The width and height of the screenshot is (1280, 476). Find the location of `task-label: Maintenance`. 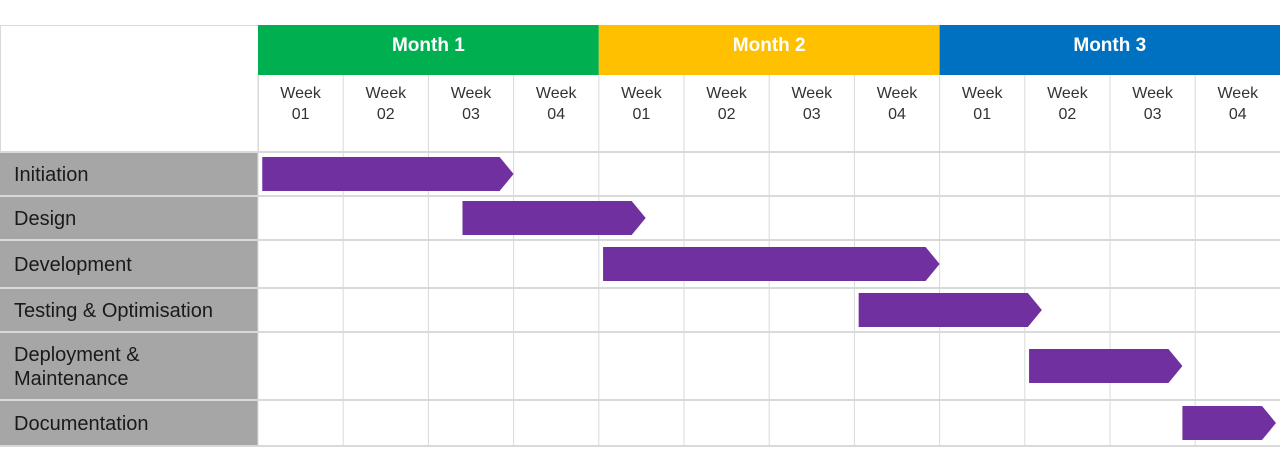

task-label: Maintenance is located at coordinates (71, 379).